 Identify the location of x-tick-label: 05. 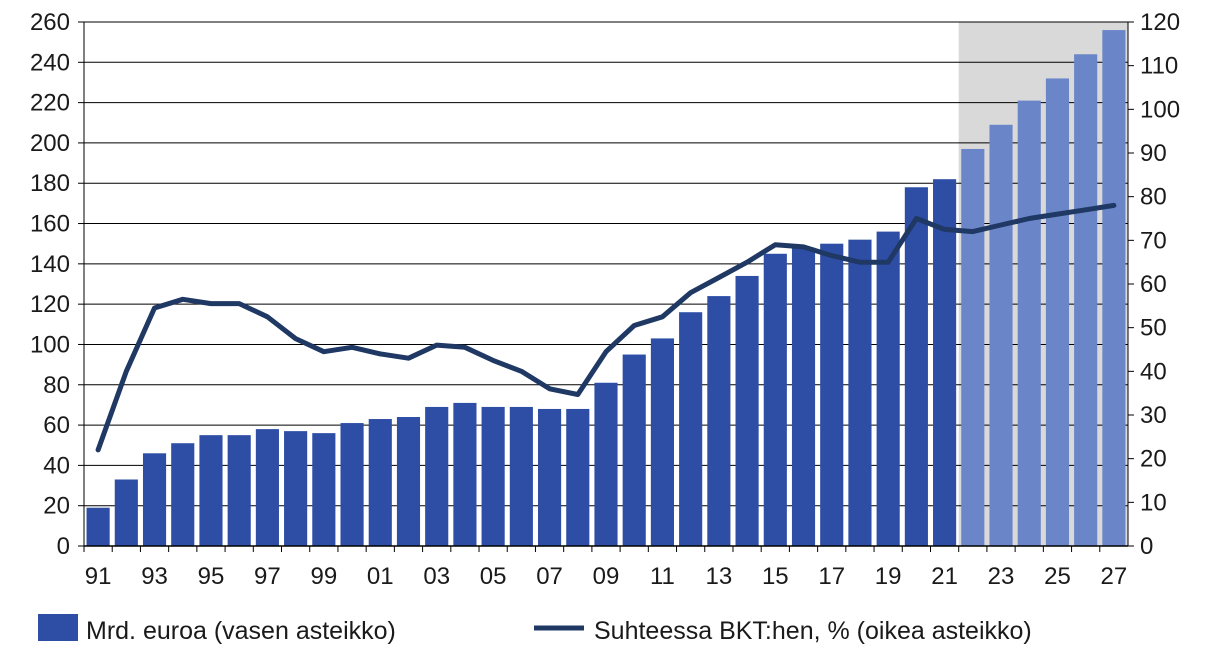
(493, 576).